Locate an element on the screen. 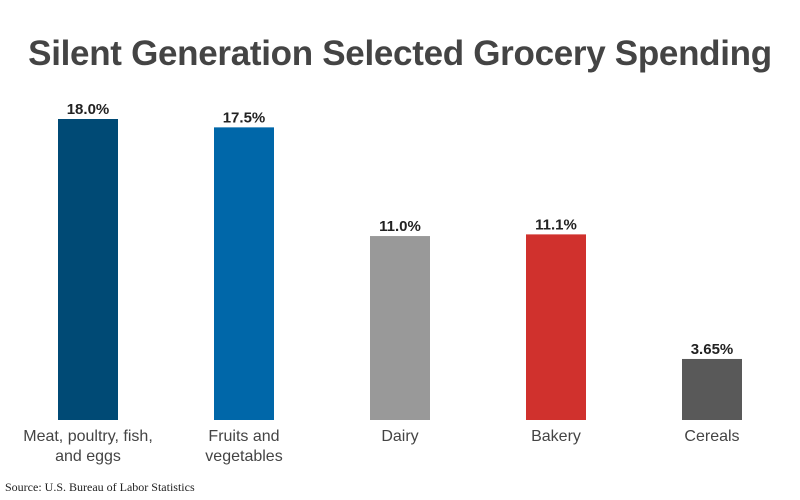  category-label: Bakery is located at coordinates (556, 436).